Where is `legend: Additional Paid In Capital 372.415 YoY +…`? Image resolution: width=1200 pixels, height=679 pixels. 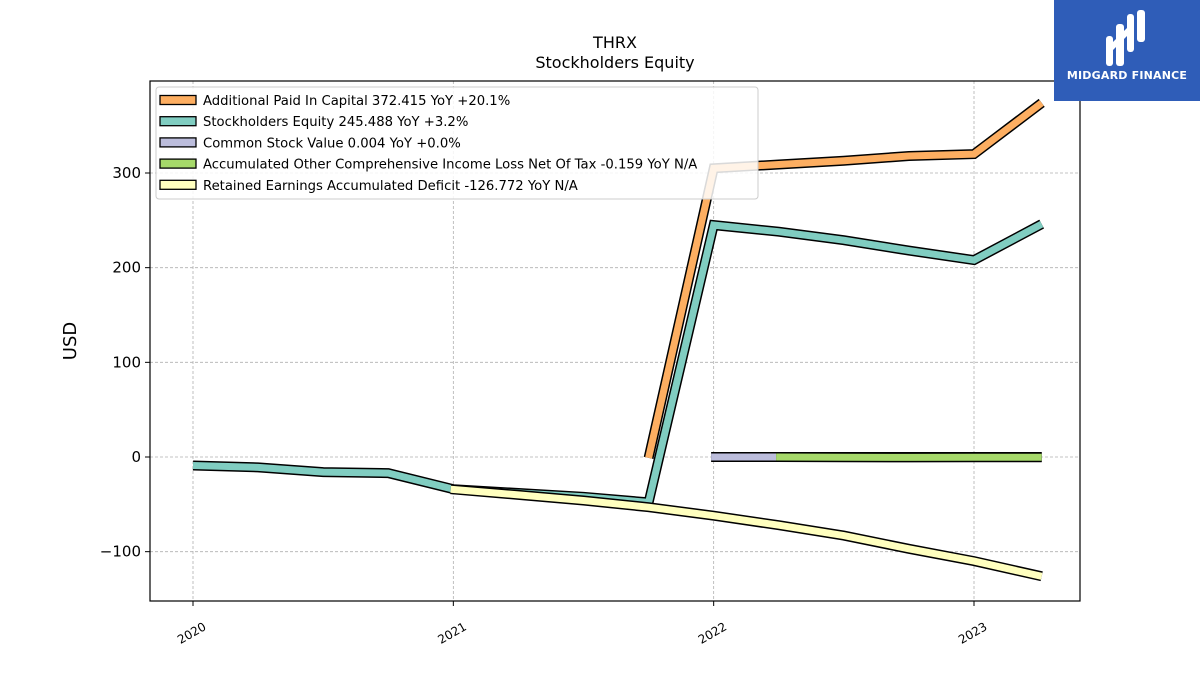
legend: Additional Paid In Capital 372.415 YoY +… is located at coordinates (457, 143).